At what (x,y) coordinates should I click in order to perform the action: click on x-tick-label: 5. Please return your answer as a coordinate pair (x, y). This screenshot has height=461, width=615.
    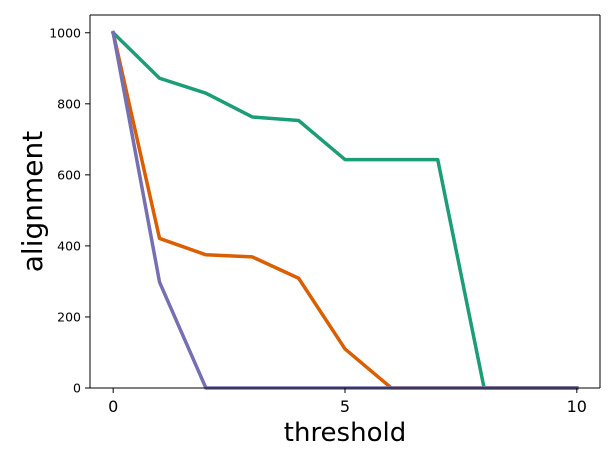
    Looking at the image, I should click on (345, 406).